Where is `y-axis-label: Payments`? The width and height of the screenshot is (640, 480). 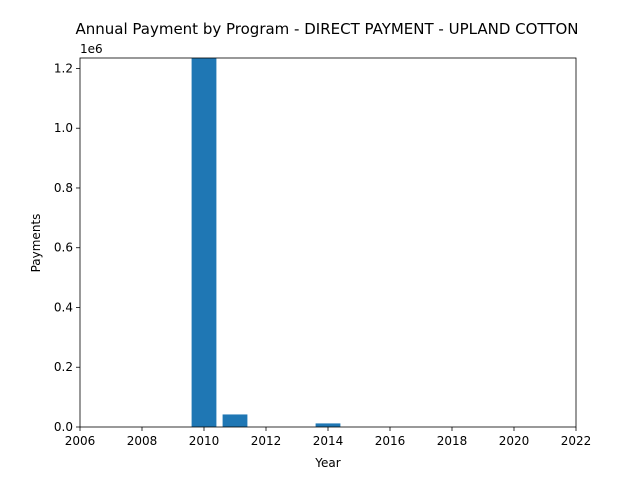
y-axis-label: Payments is located at coordinates (36, 243).